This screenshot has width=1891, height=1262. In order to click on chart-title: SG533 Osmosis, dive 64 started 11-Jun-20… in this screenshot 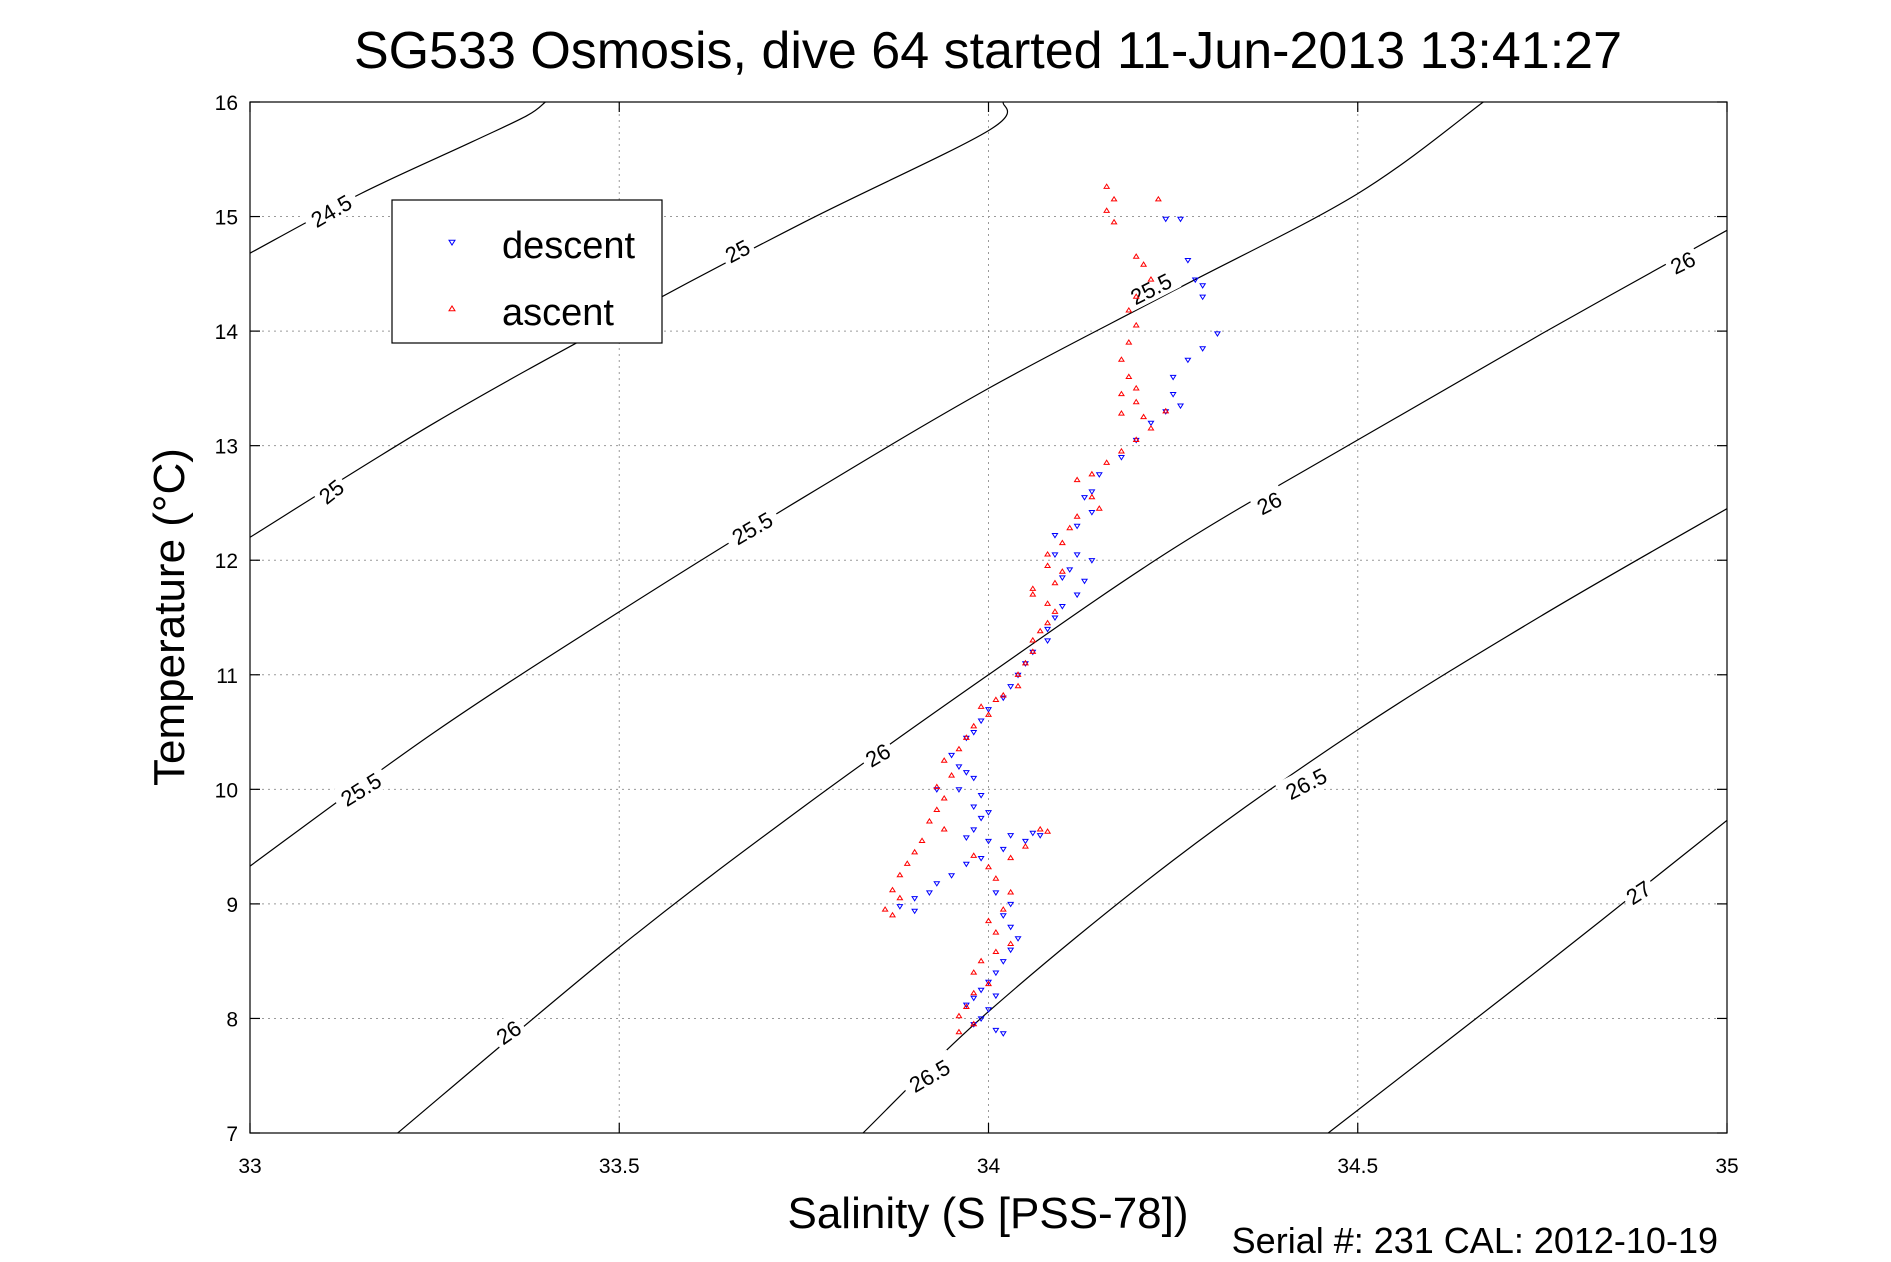, I will do `click(988, 51)`.